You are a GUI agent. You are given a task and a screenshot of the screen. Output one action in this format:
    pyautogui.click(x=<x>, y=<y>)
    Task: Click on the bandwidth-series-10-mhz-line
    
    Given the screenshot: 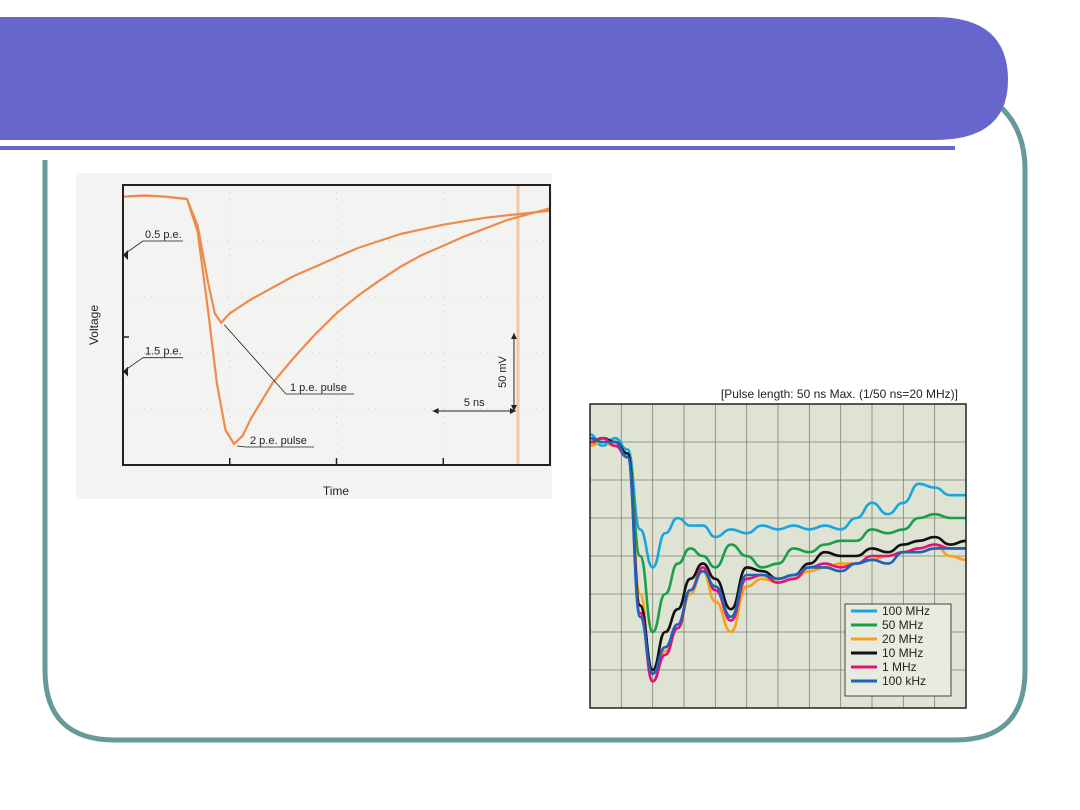 What is the action you would take?
    pyautogui.click(x=778, y=554)
    